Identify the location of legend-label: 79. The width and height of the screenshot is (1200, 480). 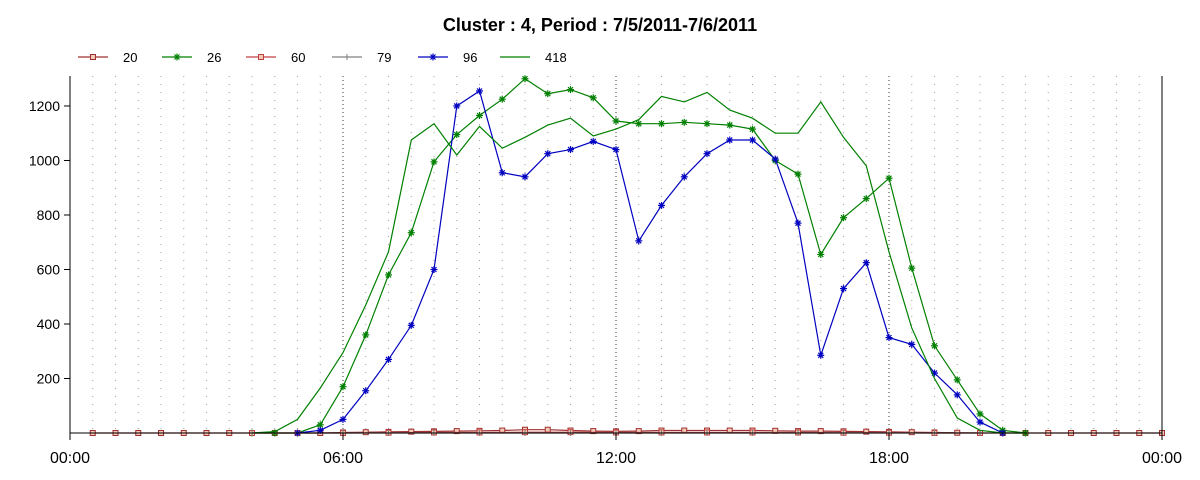
(384, 57).